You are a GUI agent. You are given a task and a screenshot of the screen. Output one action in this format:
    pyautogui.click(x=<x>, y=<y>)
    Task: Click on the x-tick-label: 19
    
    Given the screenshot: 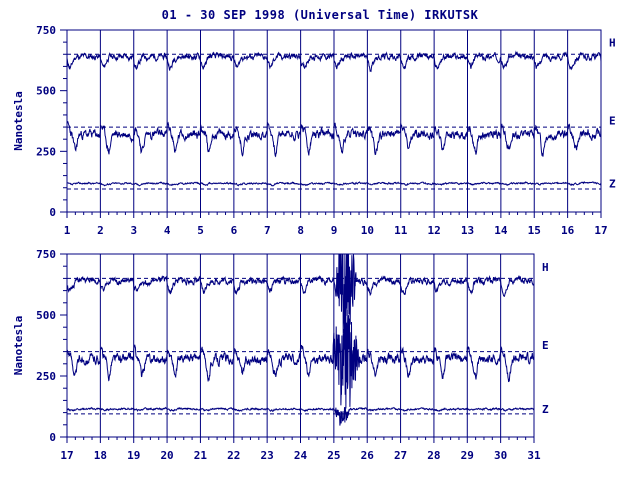 What is the action you would take?
    pyautogui.click(x=133, y=455)
    